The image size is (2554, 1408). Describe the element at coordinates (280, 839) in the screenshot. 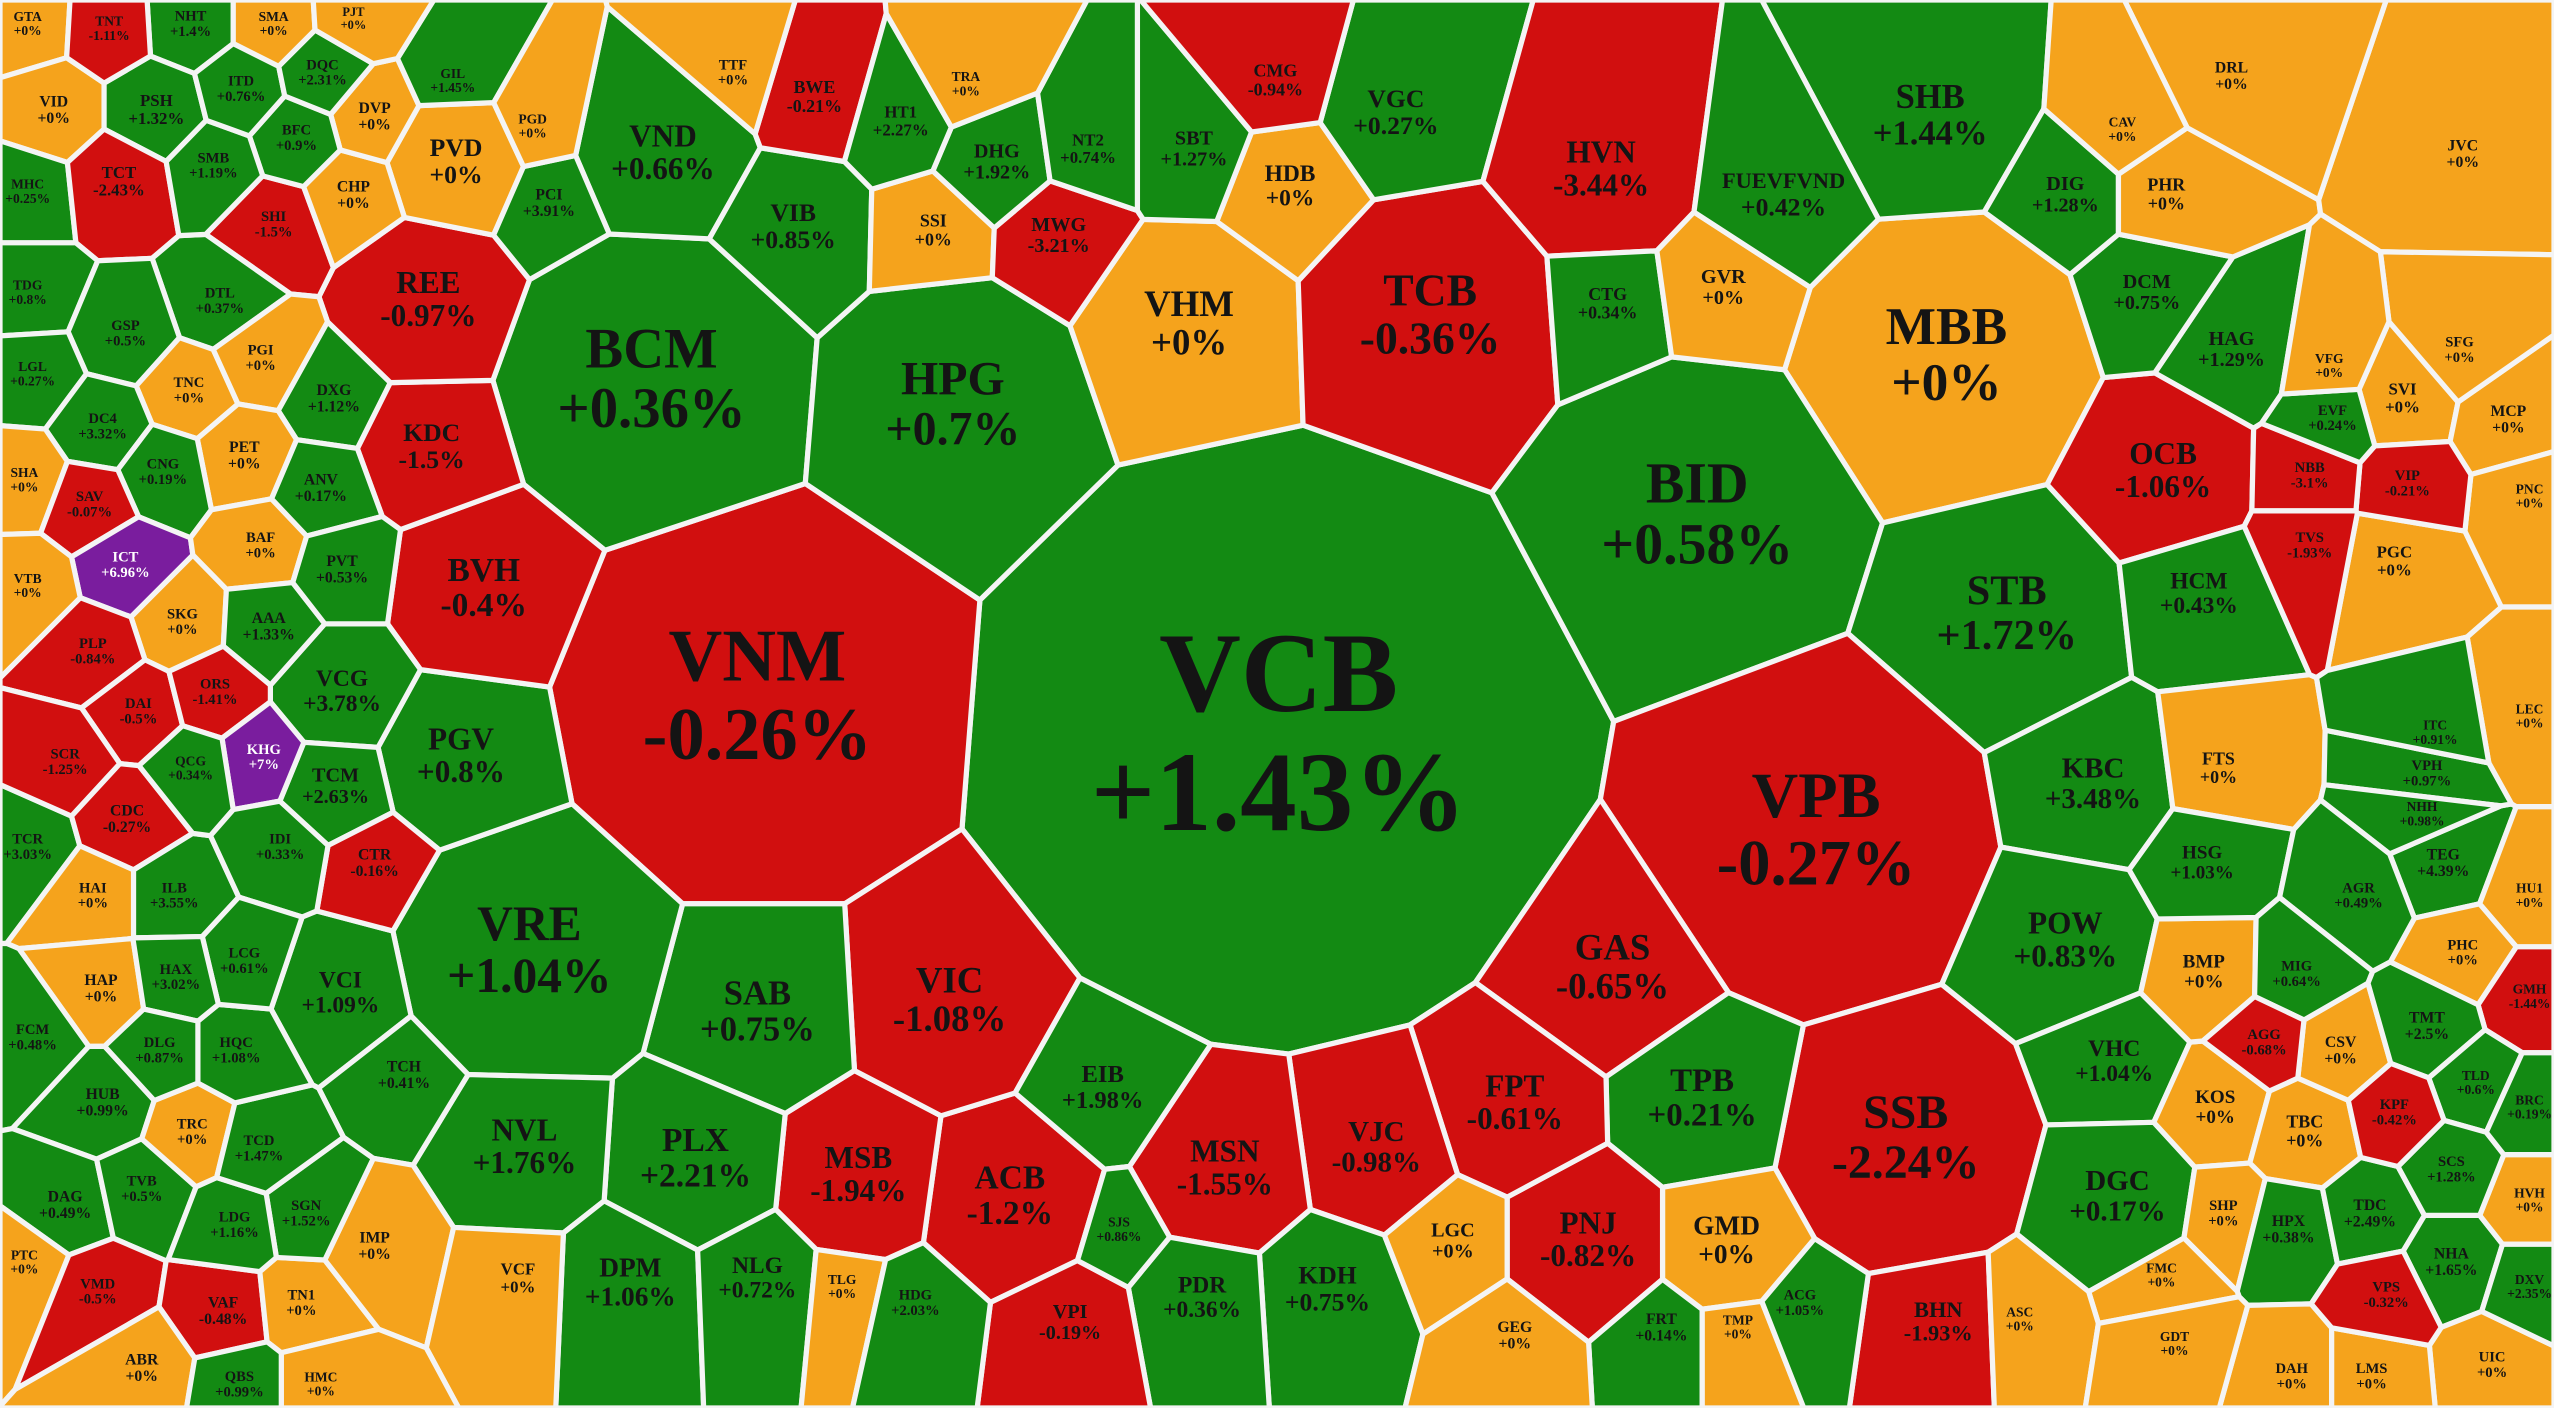

I see `ticker: IDI` at that location.